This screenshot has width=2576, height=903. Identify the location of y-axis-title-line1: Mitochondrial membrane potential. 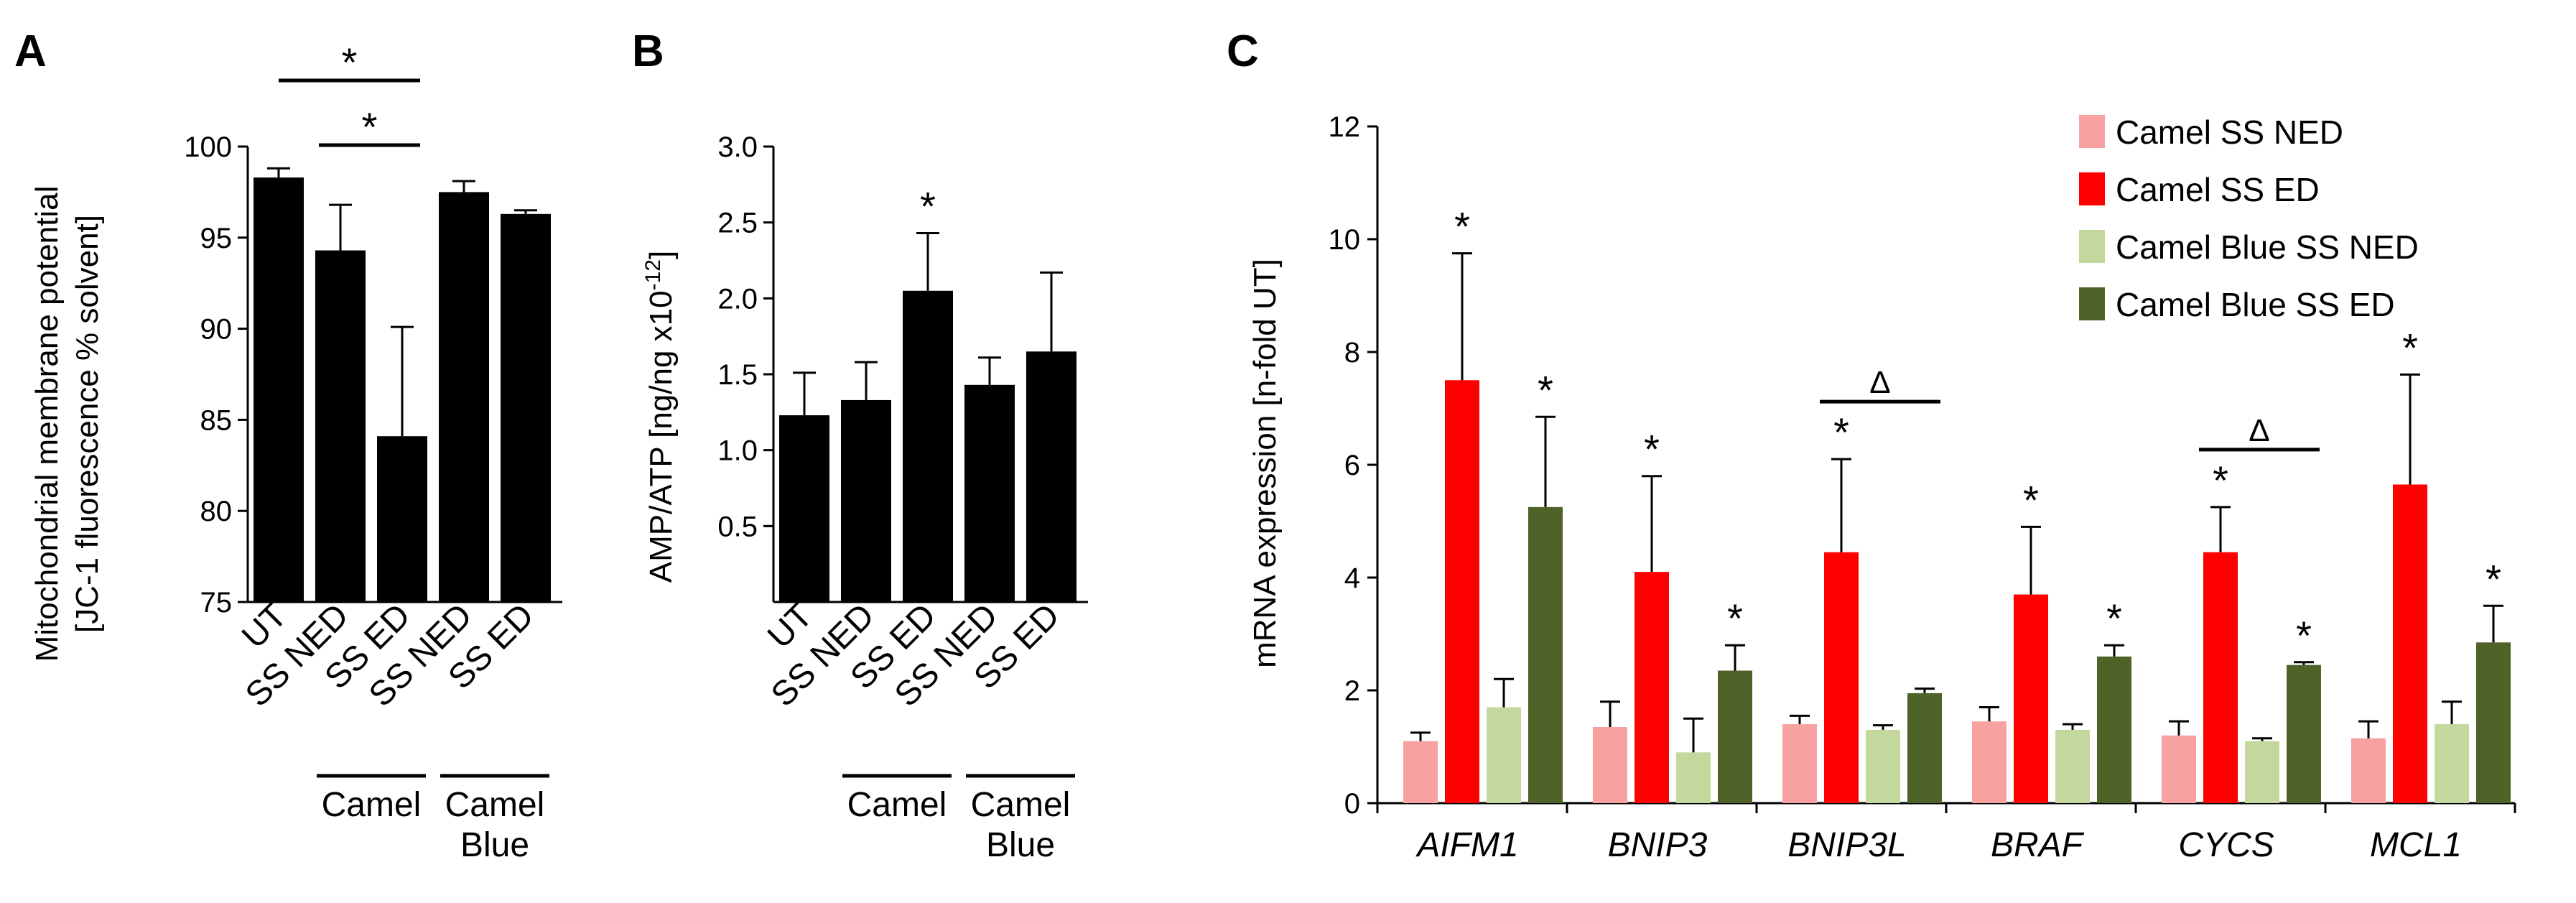
(47, 424).